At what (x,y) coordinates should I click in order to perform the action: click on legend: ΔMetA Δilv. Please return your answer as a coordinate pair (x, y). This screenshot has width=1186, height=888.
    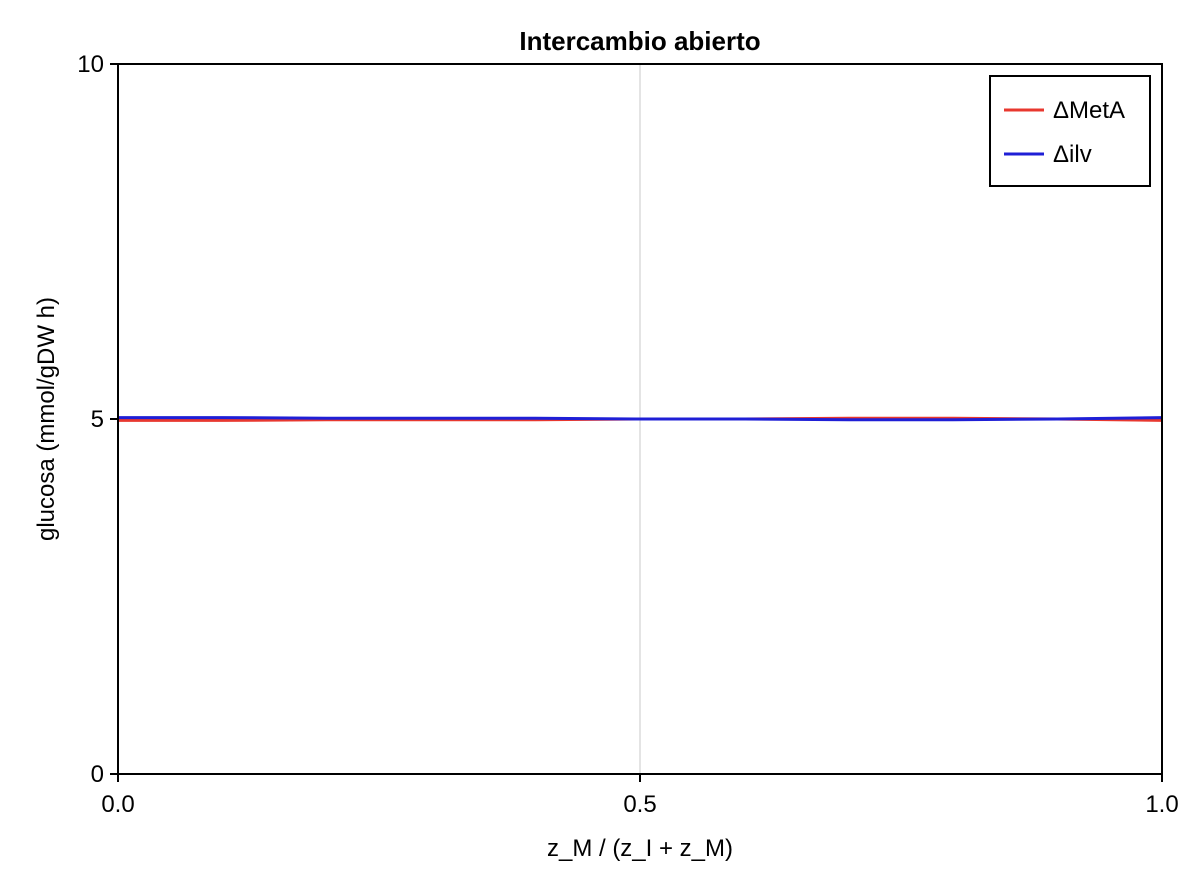
    Looking at the image, I should click on (1070, 131).